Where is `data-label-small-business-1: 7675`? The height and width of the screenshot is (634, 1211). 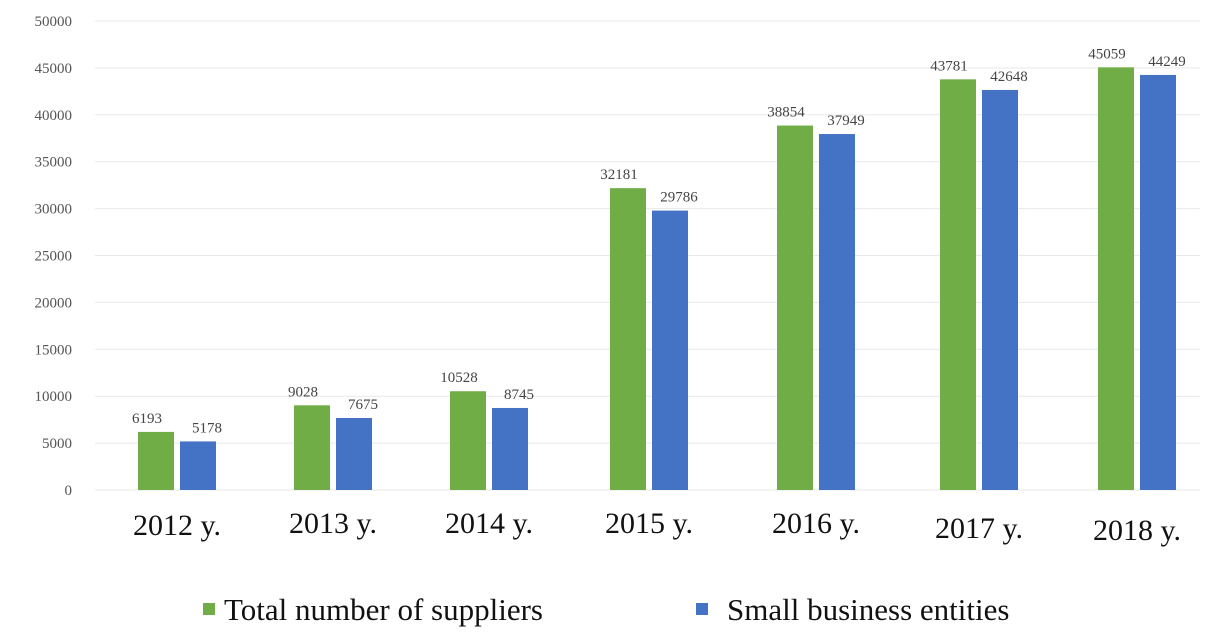 data-label-small-business-1: 7675 is located at coordinates (363, 405).